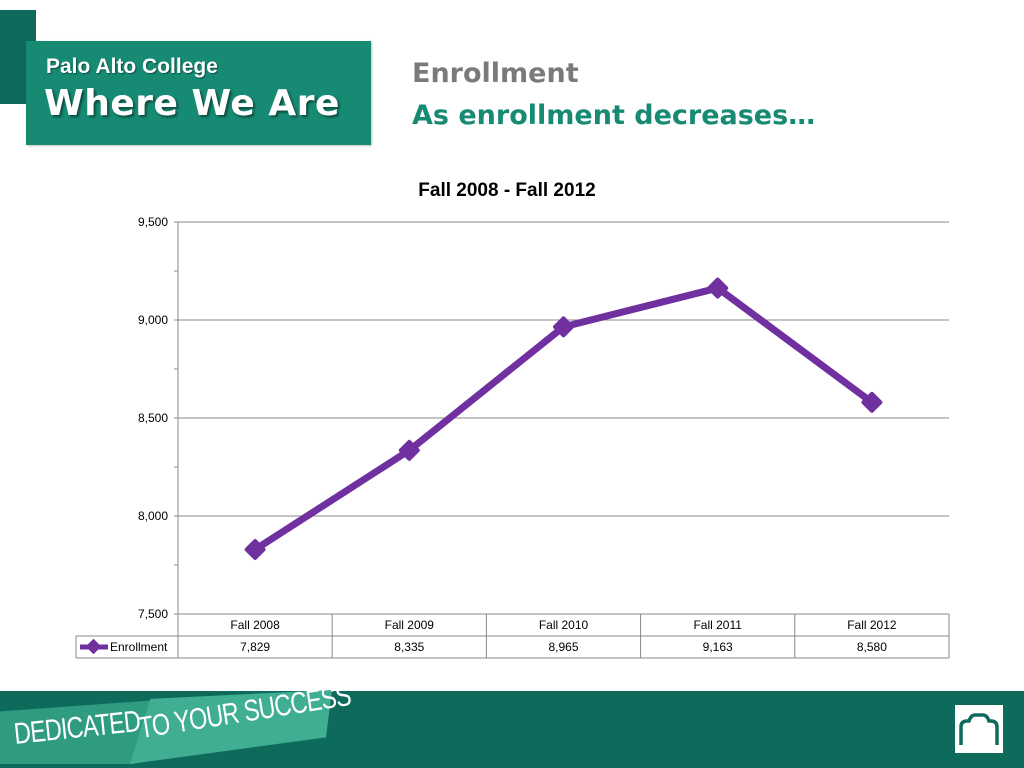  Describe the element at coordinates (717, 625) in the screenshot. I see `x-category-label: Fall 2011` at that location.